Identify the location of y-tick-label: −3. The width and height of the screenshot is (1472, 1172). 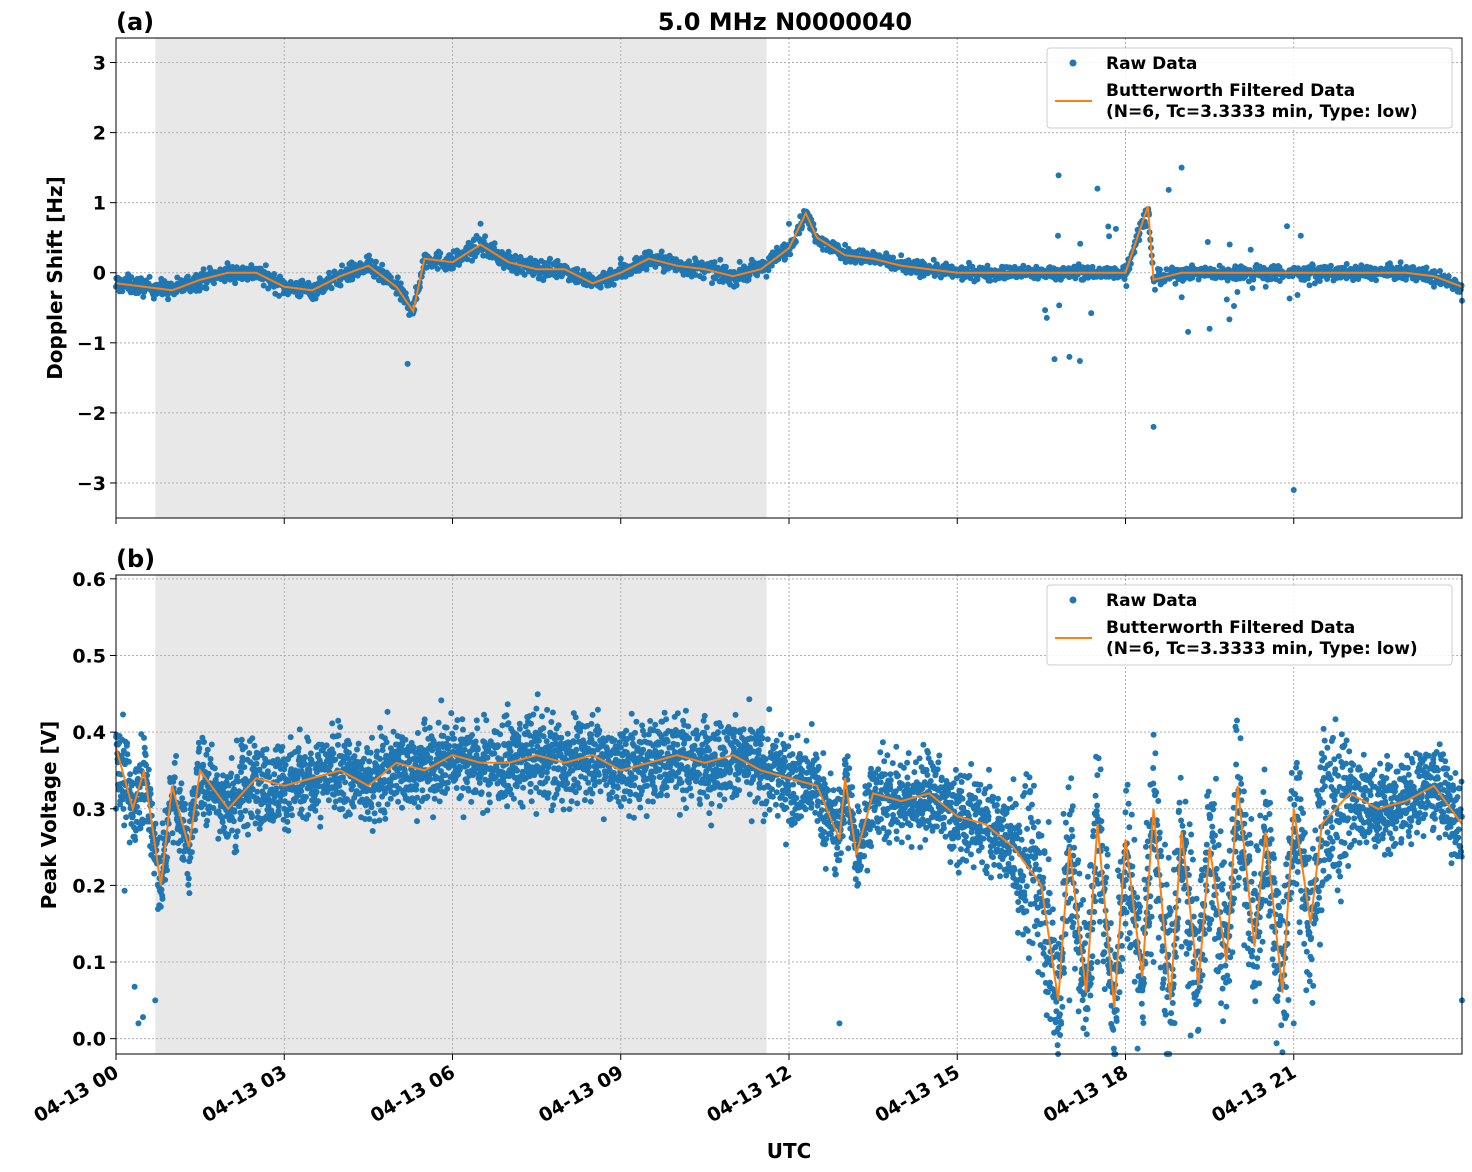
(91, 484).